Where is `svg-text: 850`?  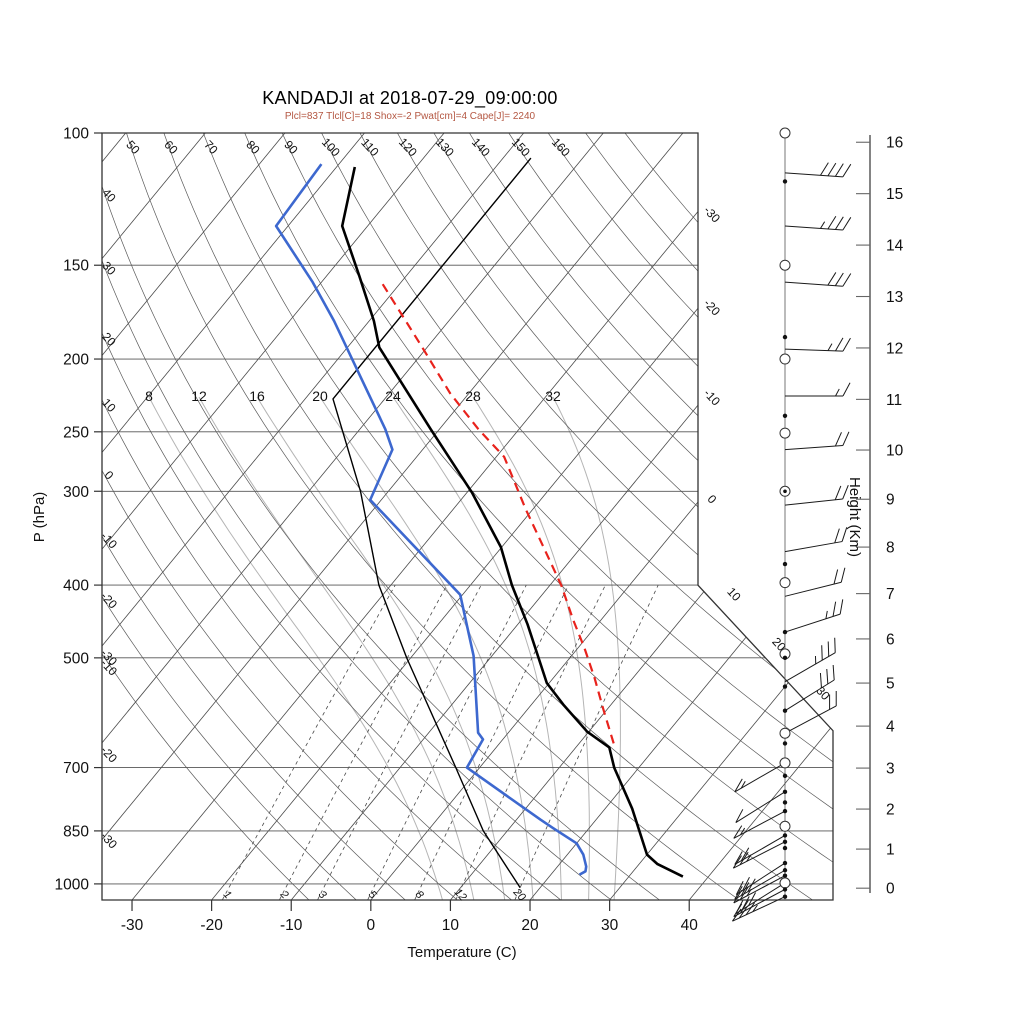
svg-text: 850 is located at coordinates (76, 831).